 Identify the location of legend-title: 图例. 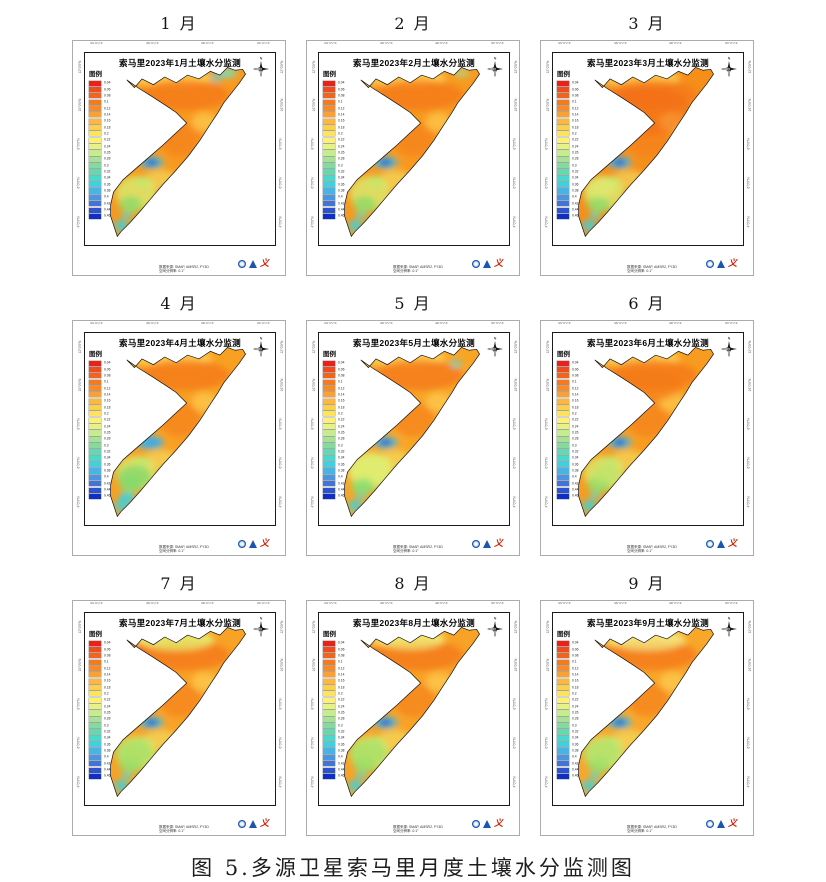
(329, 634).